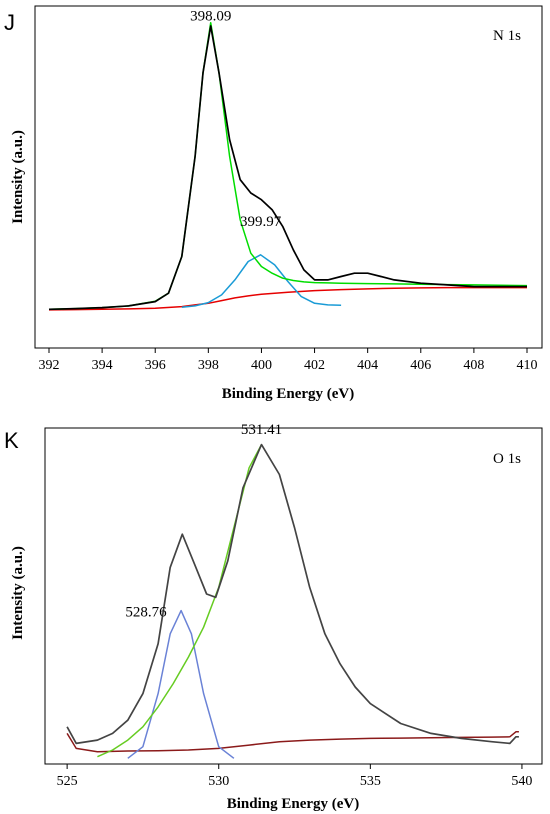 This screenshot has width=550, height=814. Describe the element at coordinates (155, 365) in the screenshot. I see `x-tick-label: 396` at that location.